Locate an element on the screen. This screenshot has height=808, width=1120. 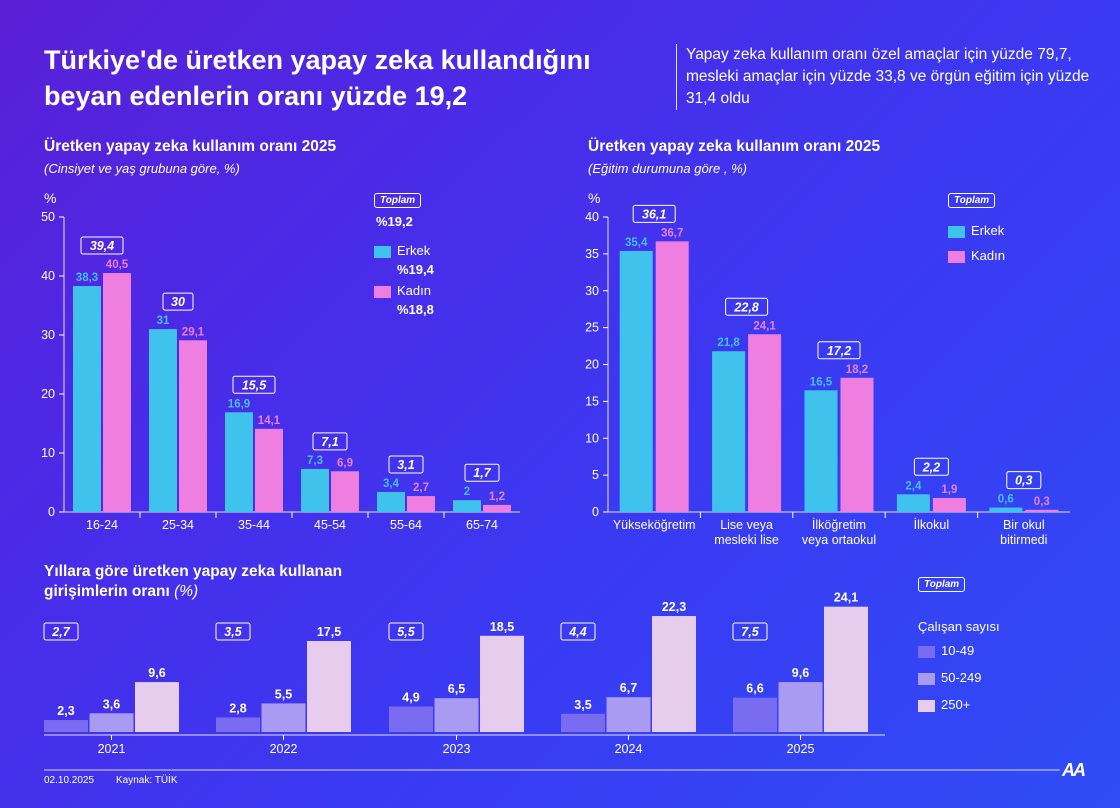
footer-date: 02.10.2025 is located at coordinates (69, 780).